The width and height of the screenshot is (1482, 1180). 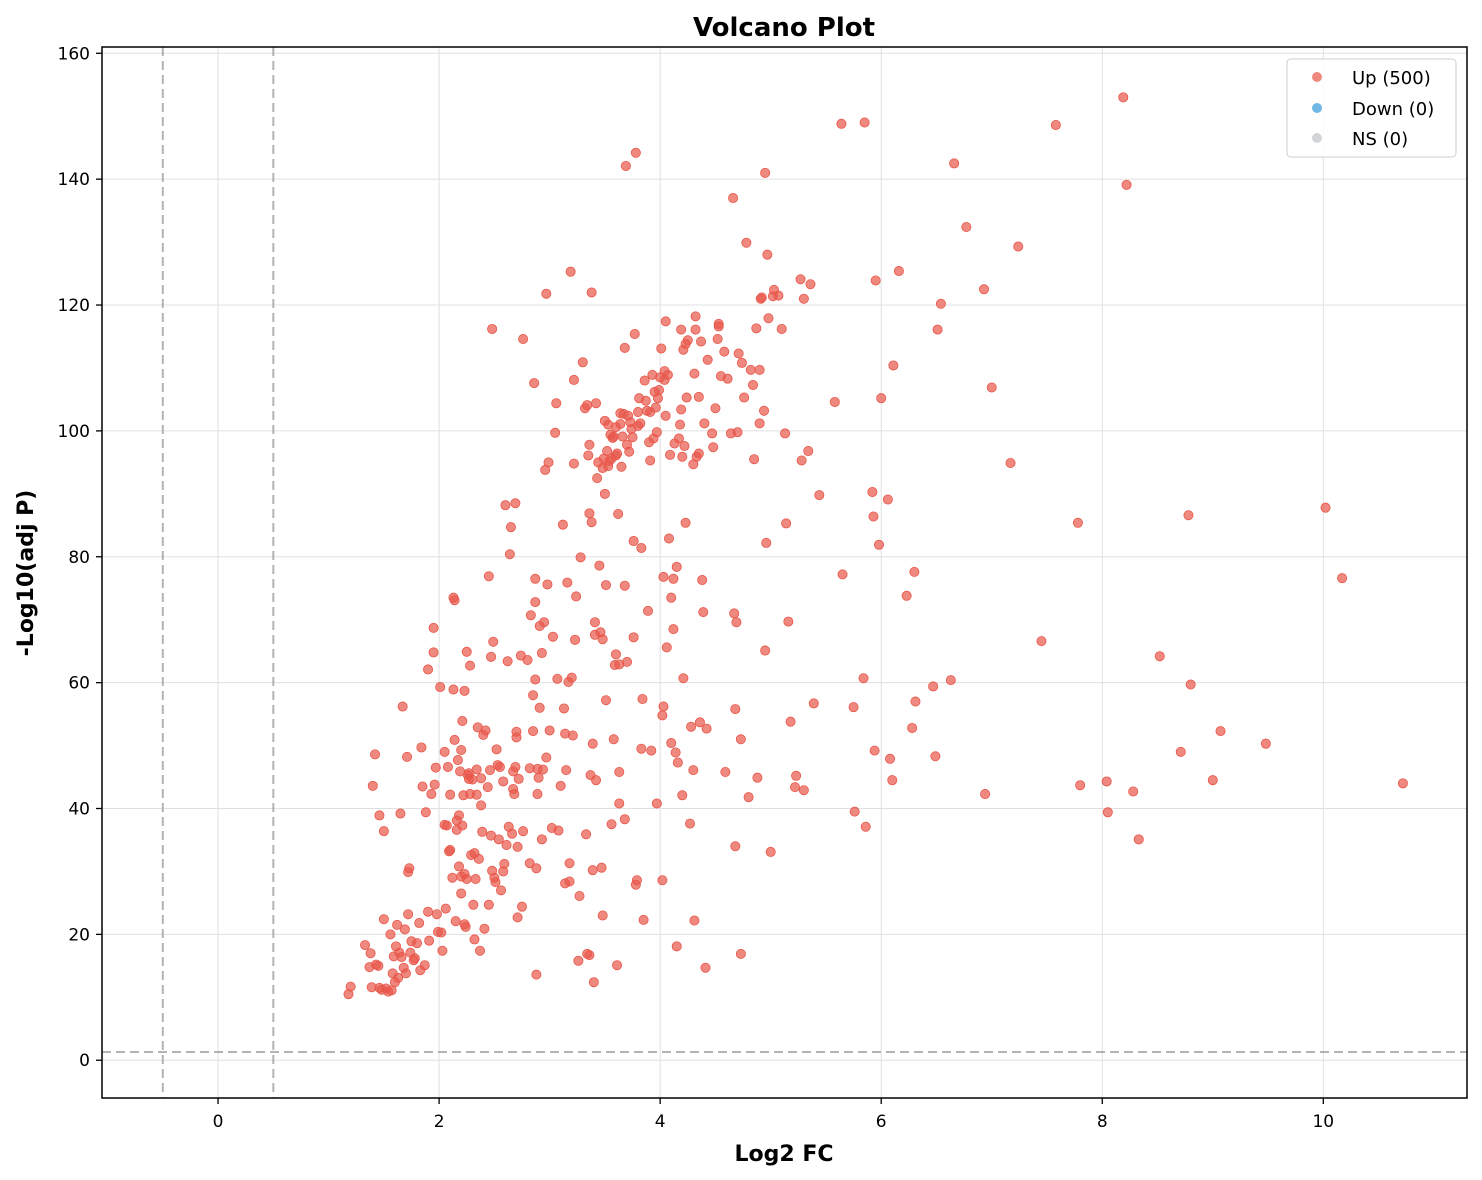 What do you see at coordinates (80, 557) in the screenshot?
I see `y-axis-ticks: 0 20 40 60 80 100 120 140 160` at bounding box center [80, 557].